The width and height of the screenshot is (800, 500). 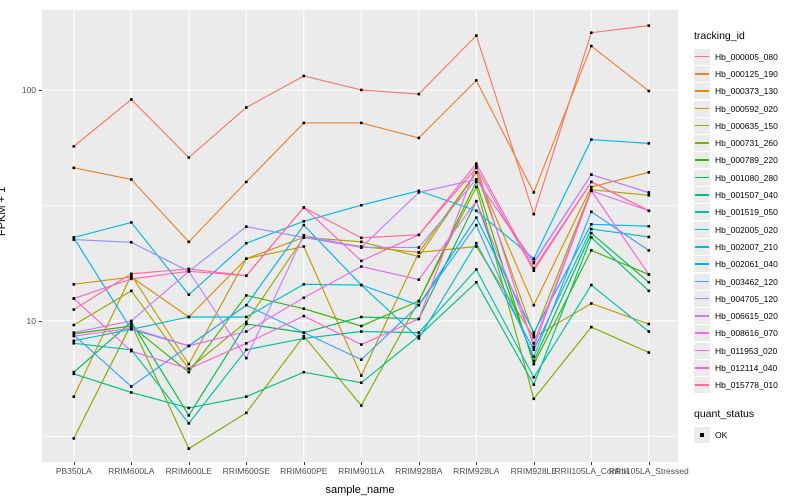 What do you see at coordinates (746, 298) in the screenshot?
I see `legend-item-label: Hb_004705_120` at bounding box center [746, 298].